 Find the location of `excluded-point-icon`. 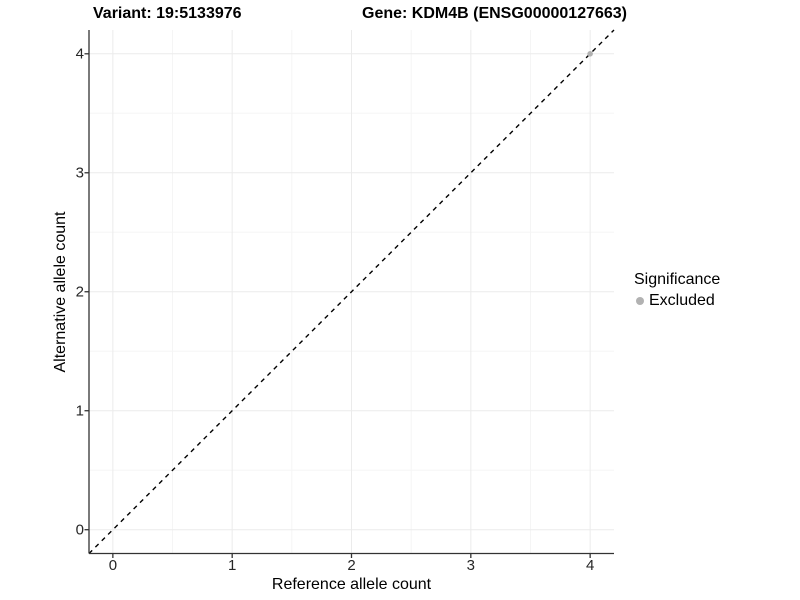

excluded-point-icon is located at coordinates (640, 301).